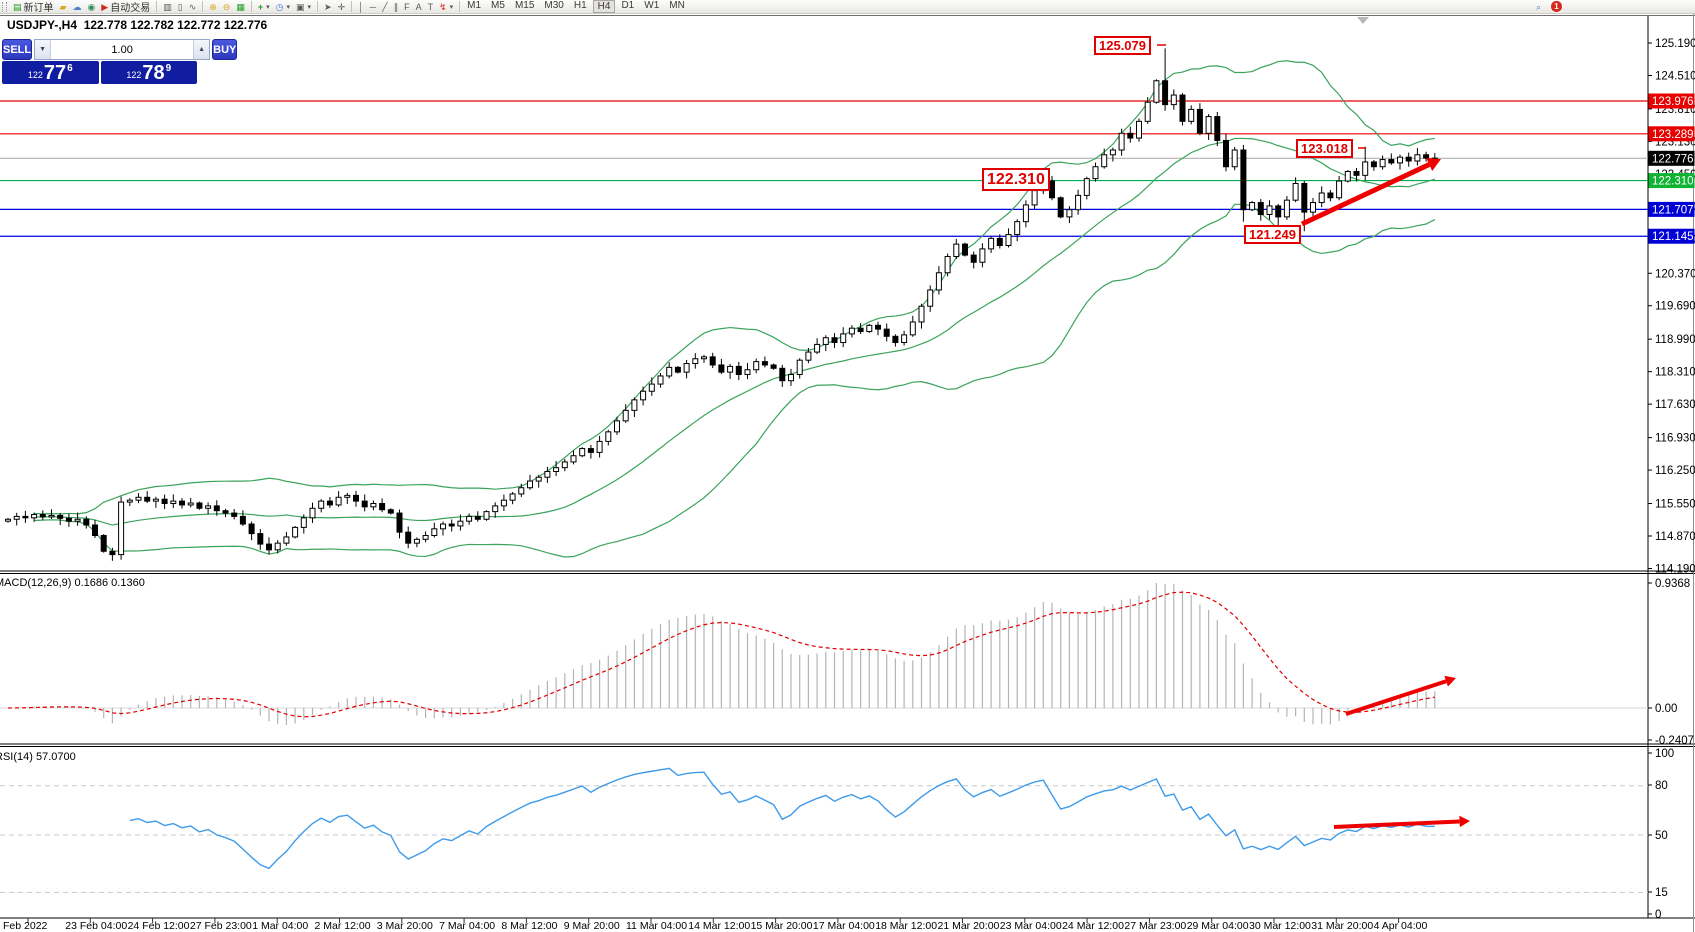 This screenshot has width=1695, height=932. Describe the element at coordinates (96, 926) in the screenshot. I see `svg-text: 23 Feb 04:00` at that location.